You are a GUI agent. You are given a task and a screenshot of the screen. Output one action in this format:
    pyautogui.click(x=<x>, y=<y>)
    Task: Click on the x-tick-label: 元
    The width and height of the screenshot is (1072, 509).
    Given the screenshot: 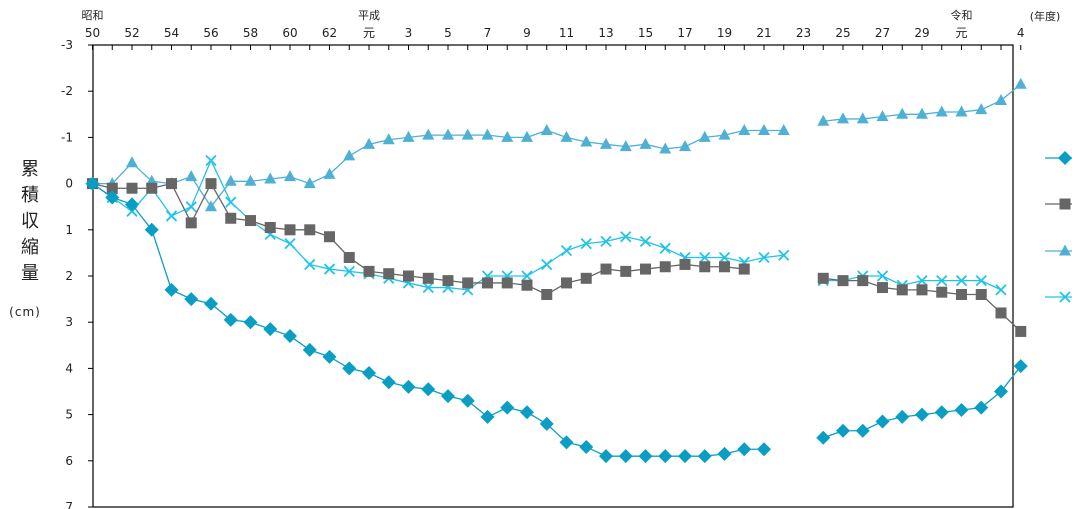 What is the action you would take?
    pyautogui.click(x=961, y=33)
    